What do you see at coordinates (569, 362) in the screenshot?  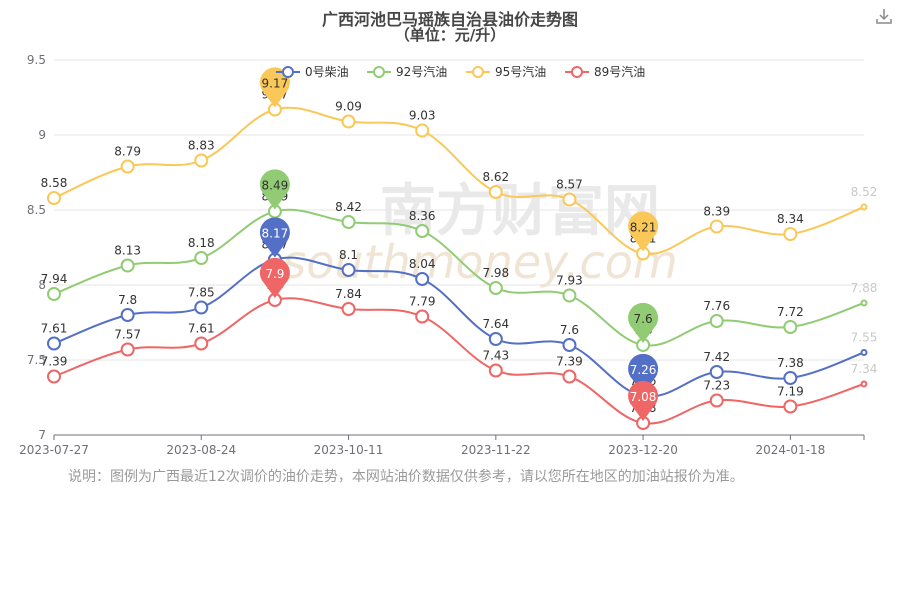 I see `data-label: 7.39` at bounding box center [569, 362].